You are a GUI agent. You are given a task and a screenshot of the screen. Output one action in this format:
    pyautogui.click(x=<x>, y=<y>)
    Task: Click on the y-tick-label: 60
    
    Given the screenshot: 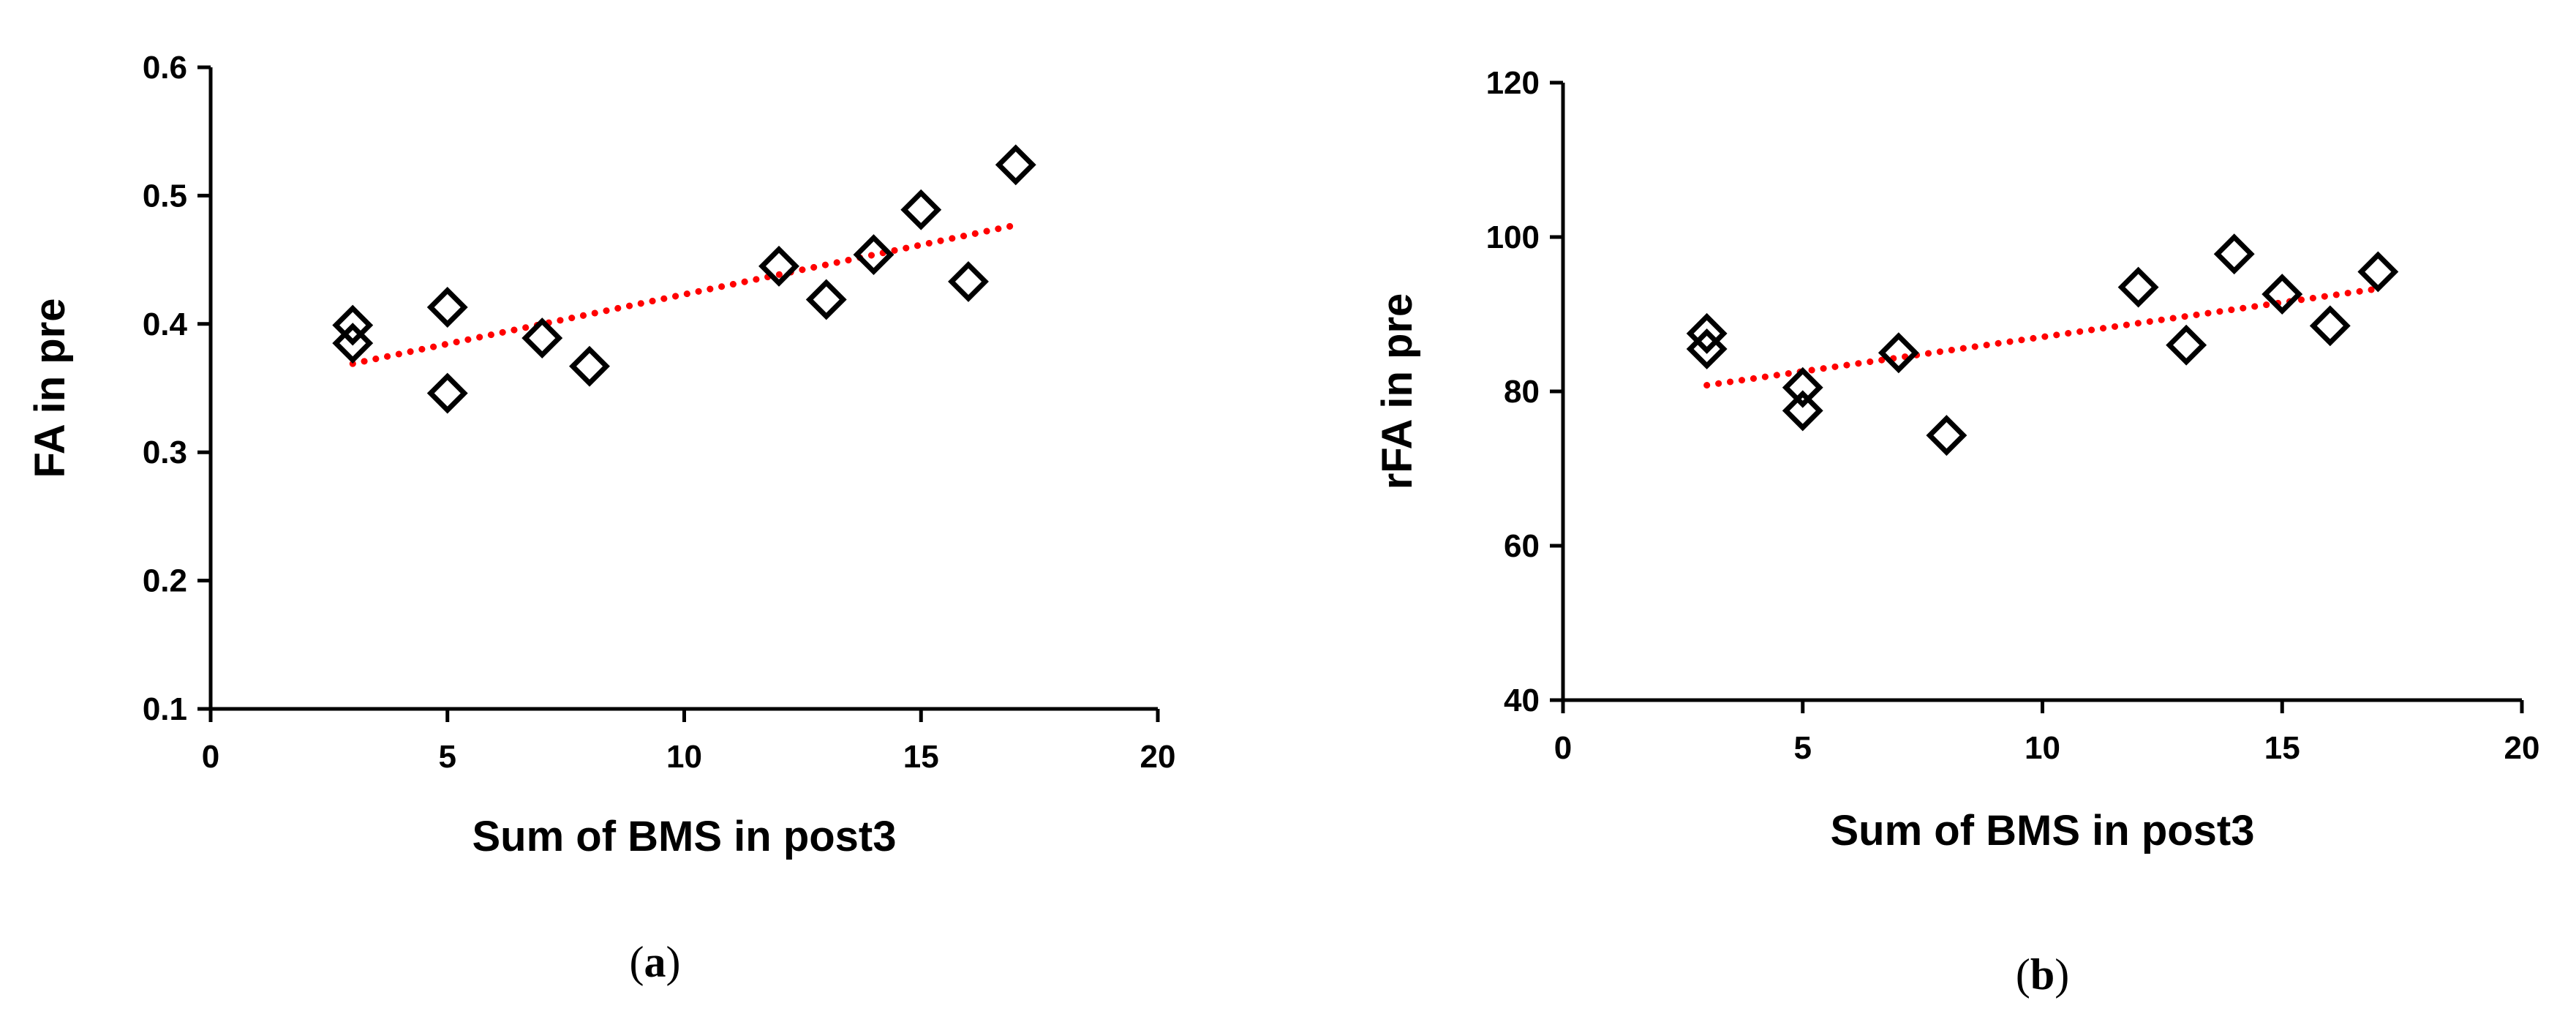 What is the action you would take?
    pyautogui.click(x=1522, y=546)
    